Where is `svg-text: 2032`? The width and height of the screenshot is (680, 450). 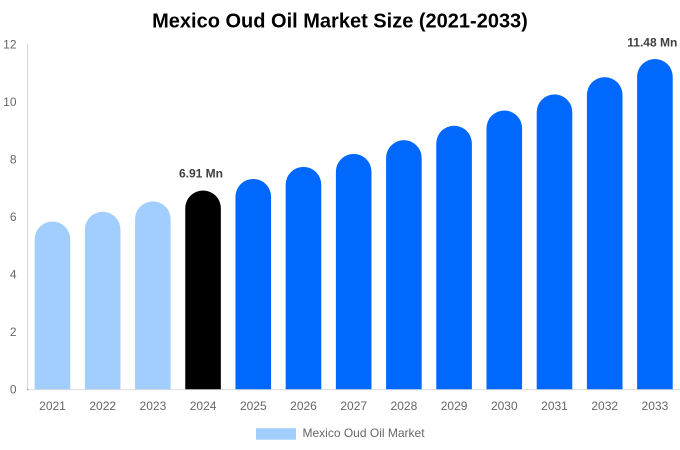
svg-text: 2032 is located at coordinates (604, 406).